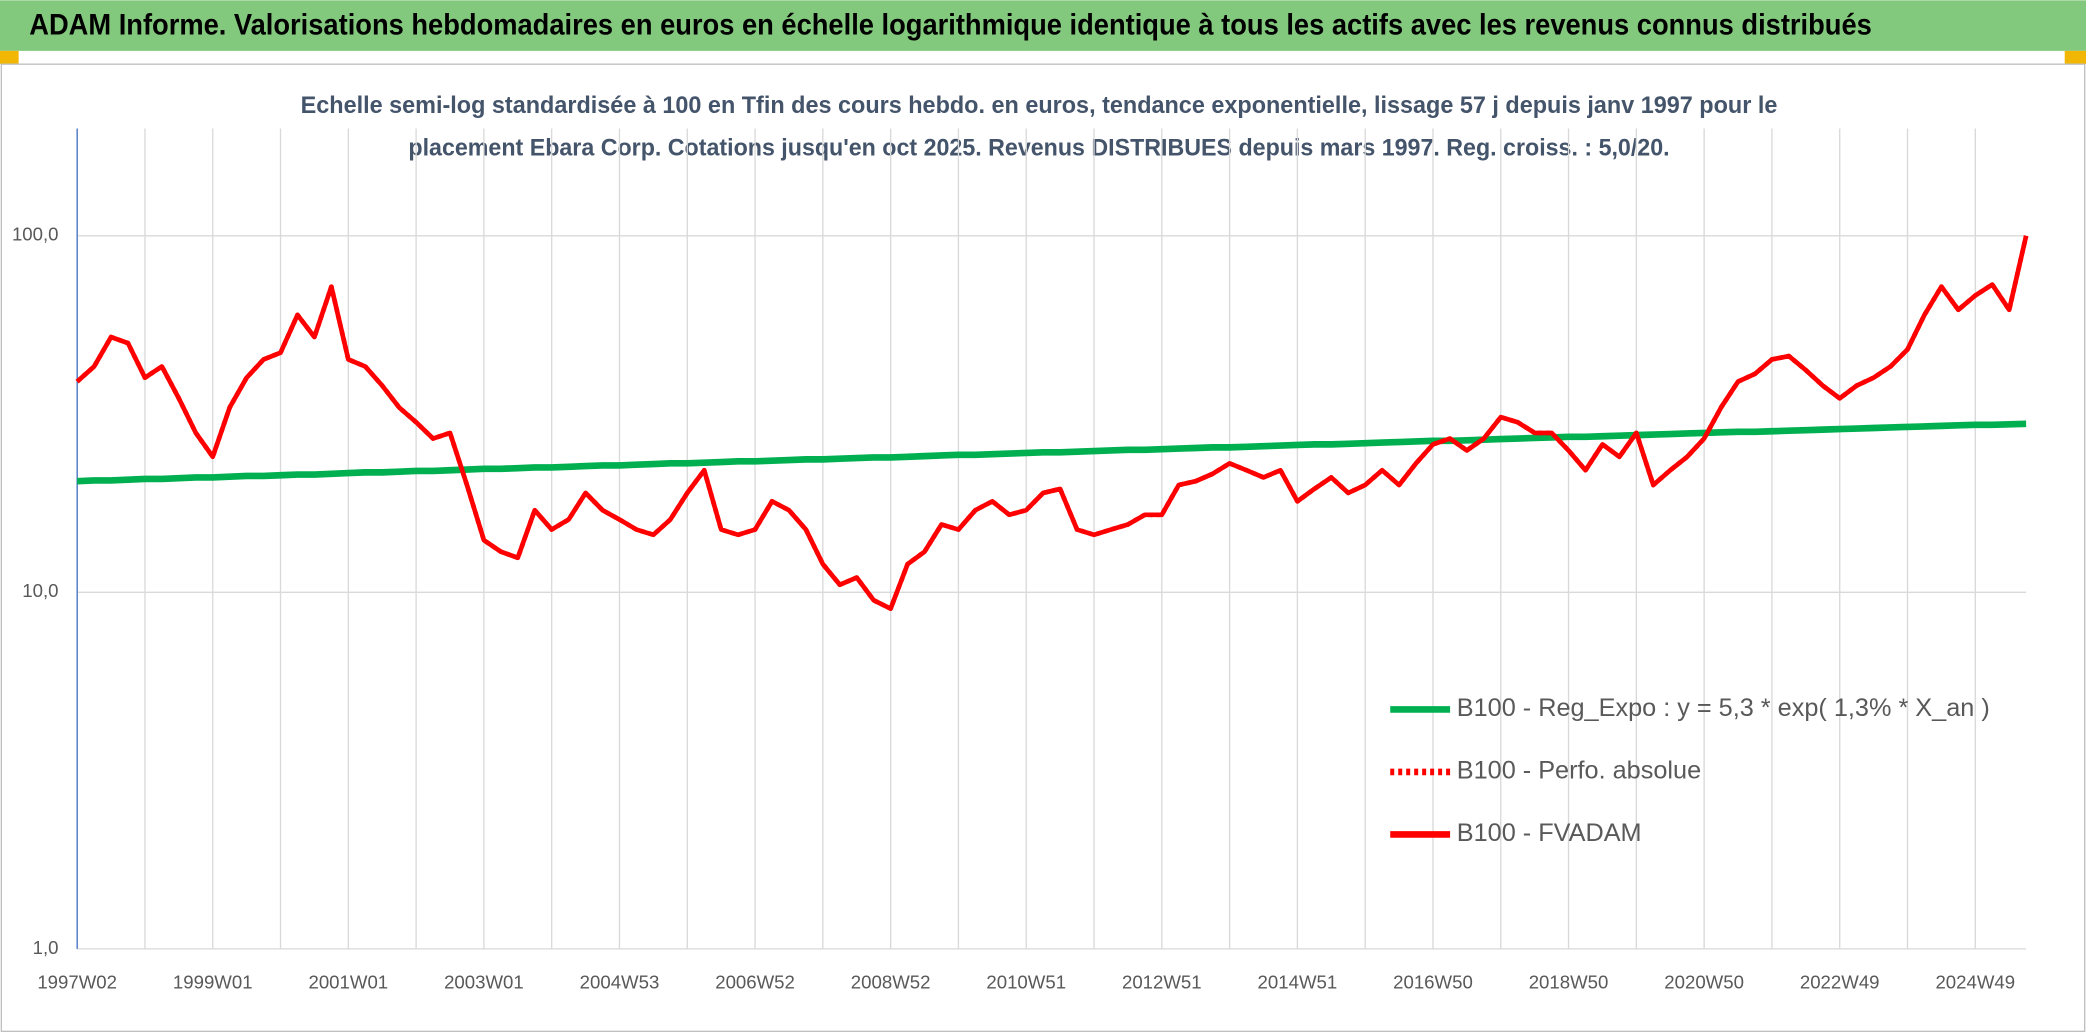 This screenshot has width=2086, height=1033. Describe the element at coordinates (35, 234) in the screenshot. I see `y-tick-label: 100,0` at that location.